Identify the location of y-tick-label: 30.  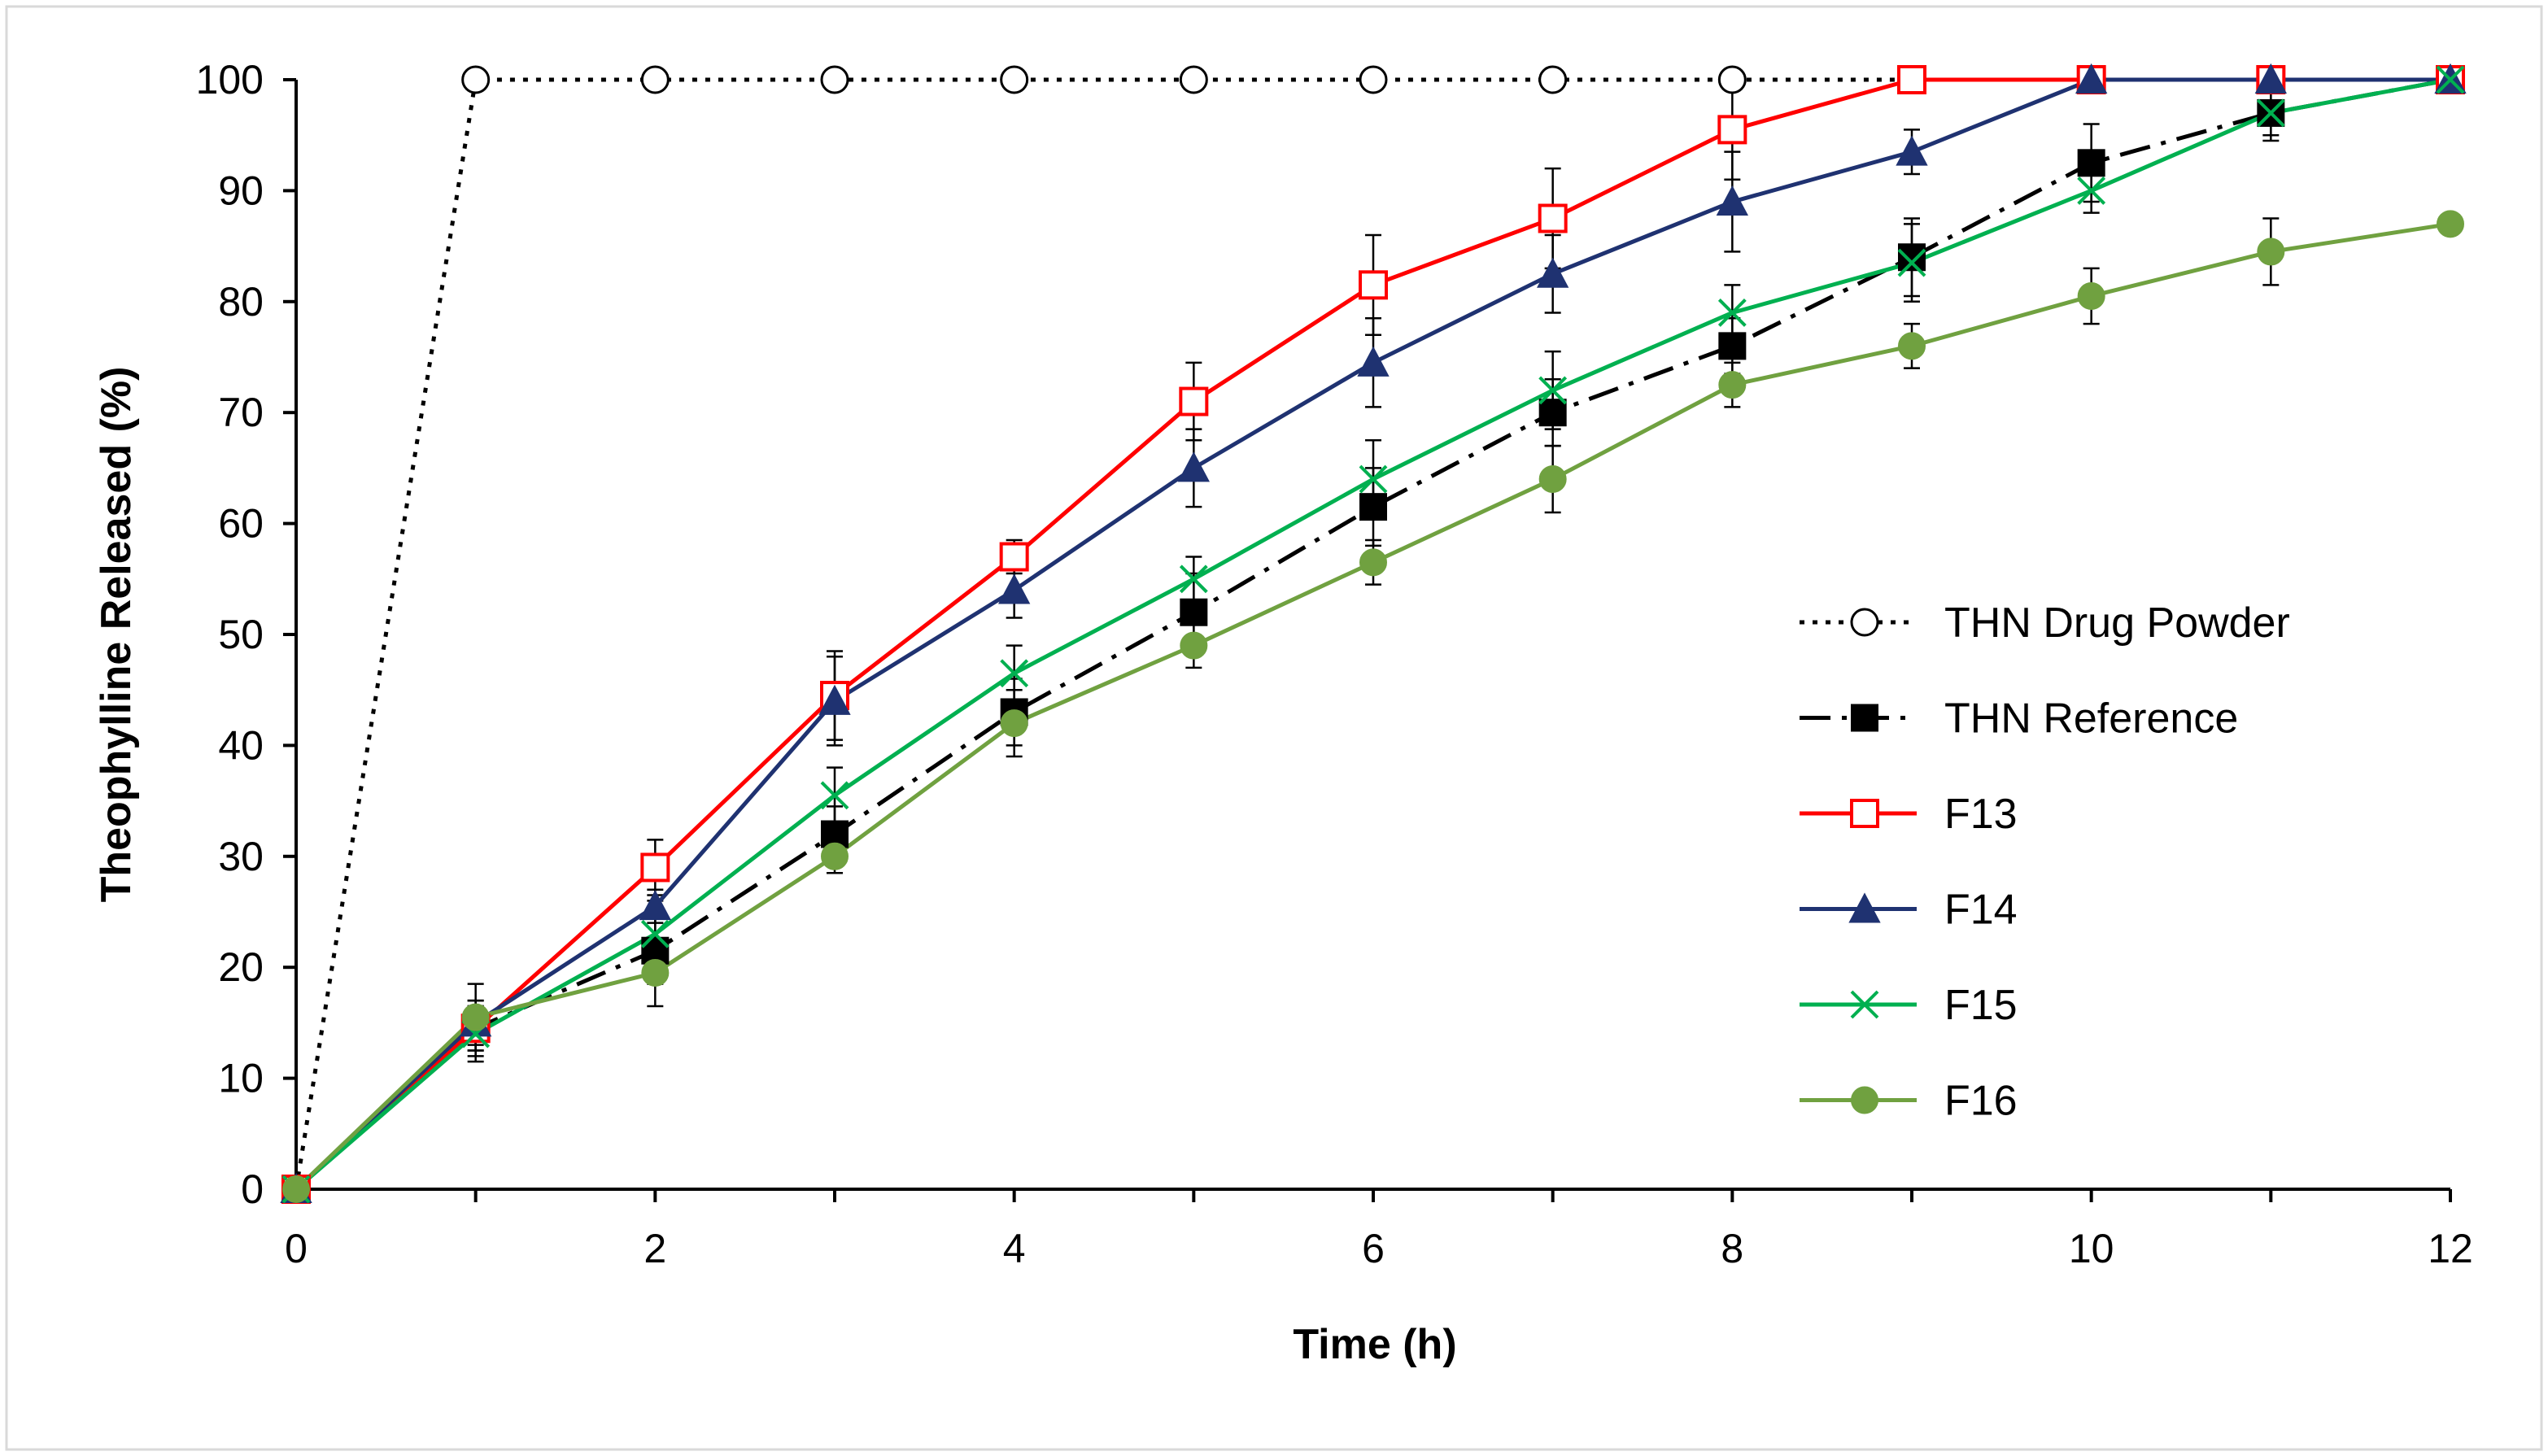
(241, 857).